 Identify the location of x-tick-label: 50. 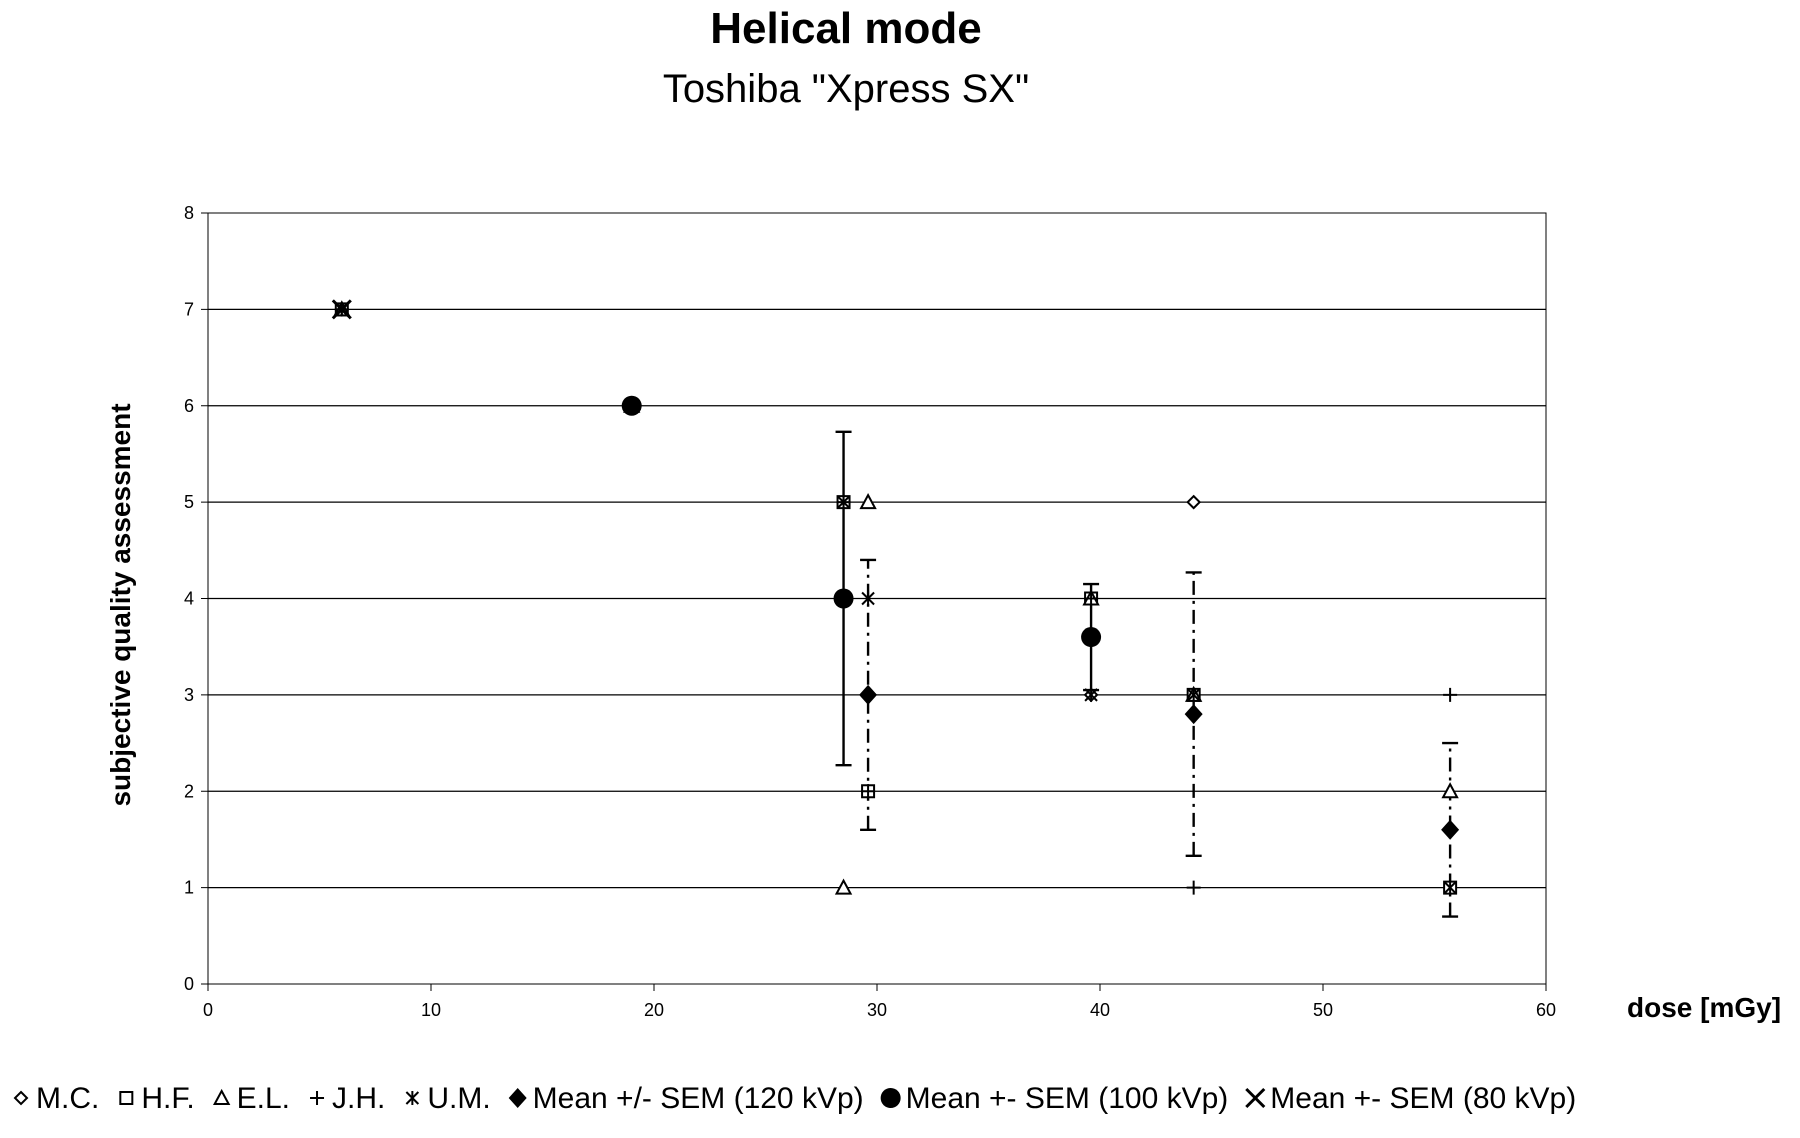
(1323, 1010).